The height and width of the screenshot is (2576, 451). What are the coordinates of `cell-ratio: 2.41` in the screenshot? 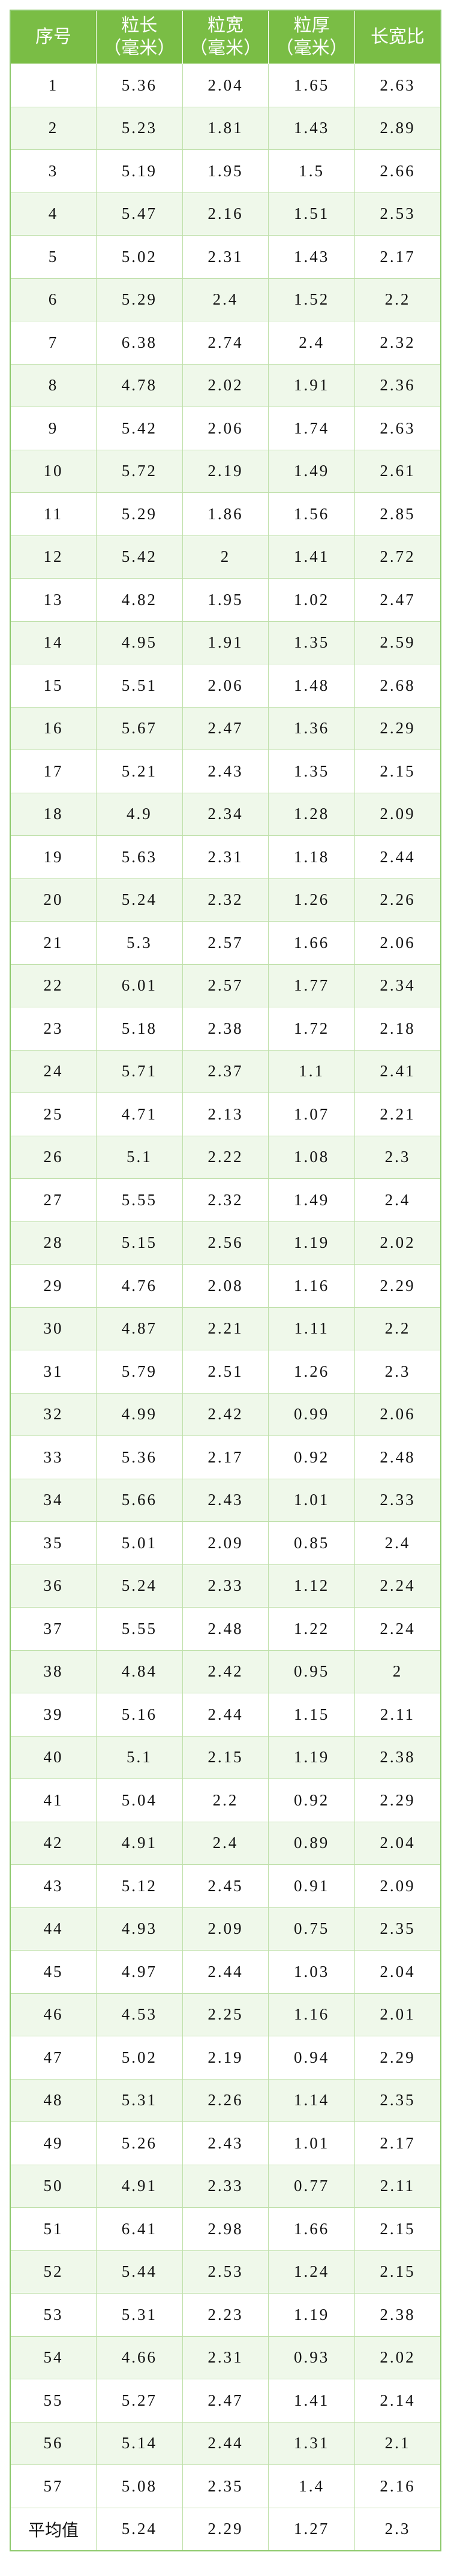 It's located at (398, 1071).